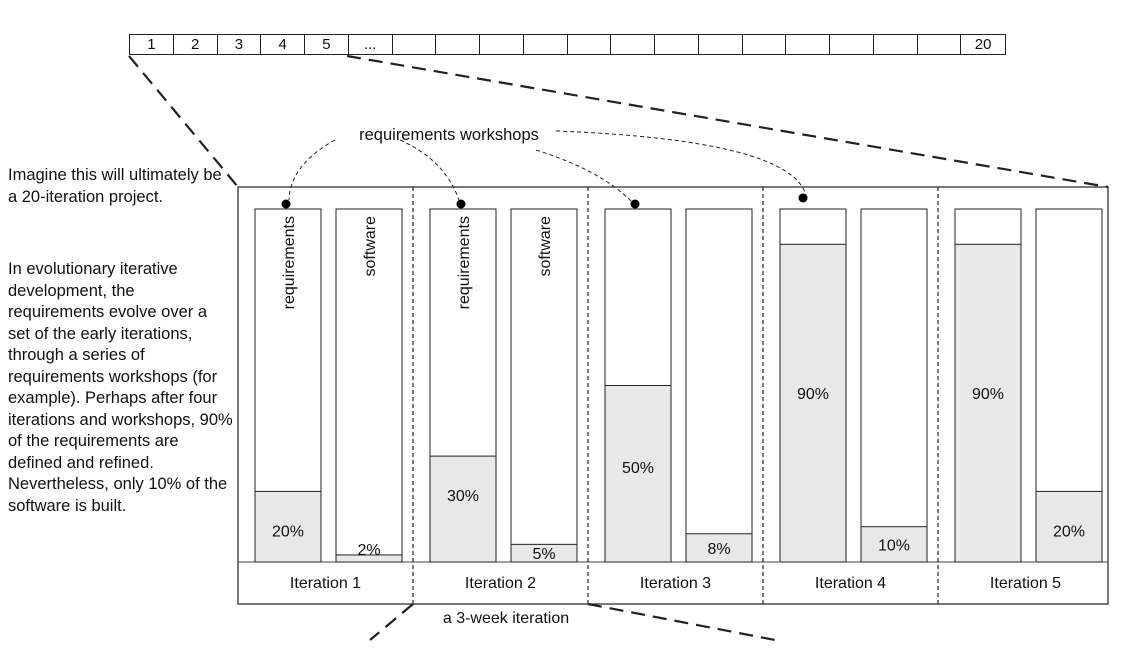 This screenshot has width=1148, height=658. What do you see at coordinates (638, 468) in the screenshot?
I see `requirements-percent-label: 50%` at bounding box center [638, 468].